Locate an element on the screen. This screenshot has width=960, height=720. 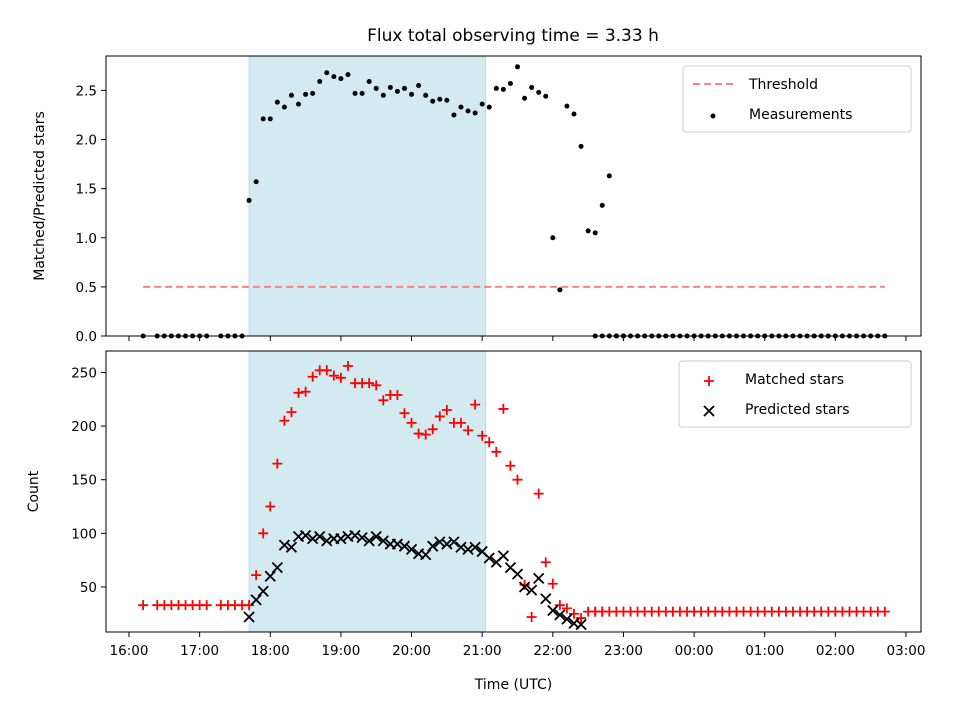
x-tick-label: 23:00 is located at coordinates (623, 651).